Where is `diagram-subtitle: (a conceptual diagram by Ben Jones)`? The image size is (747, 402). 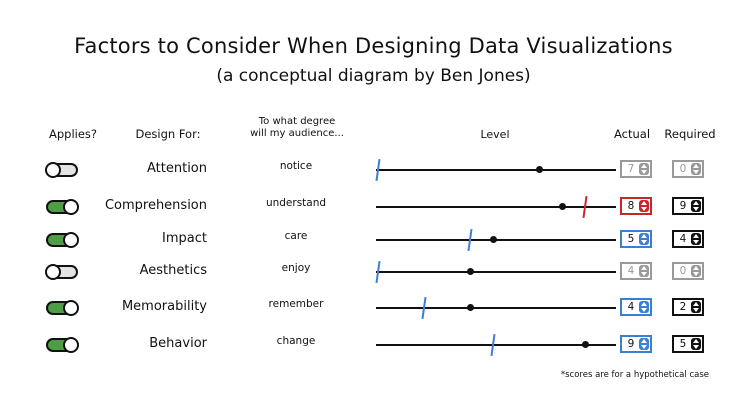
diagram-subtitle: (a conceptual diagram by Ben Jones) is located at coordinates (373, 76).